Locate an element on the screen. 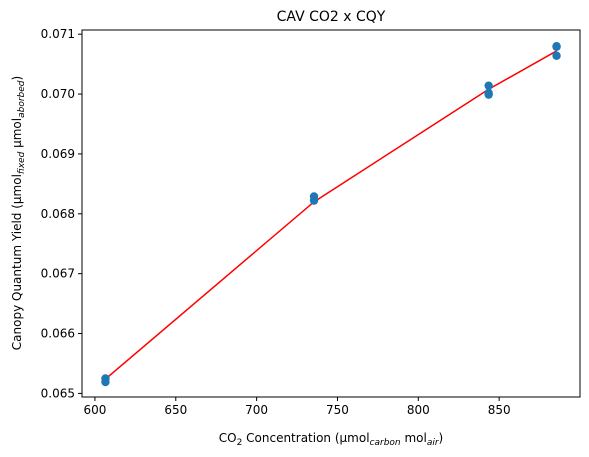  chart-title: CAV CO2 x CQY is located at coordinates (331, 17).